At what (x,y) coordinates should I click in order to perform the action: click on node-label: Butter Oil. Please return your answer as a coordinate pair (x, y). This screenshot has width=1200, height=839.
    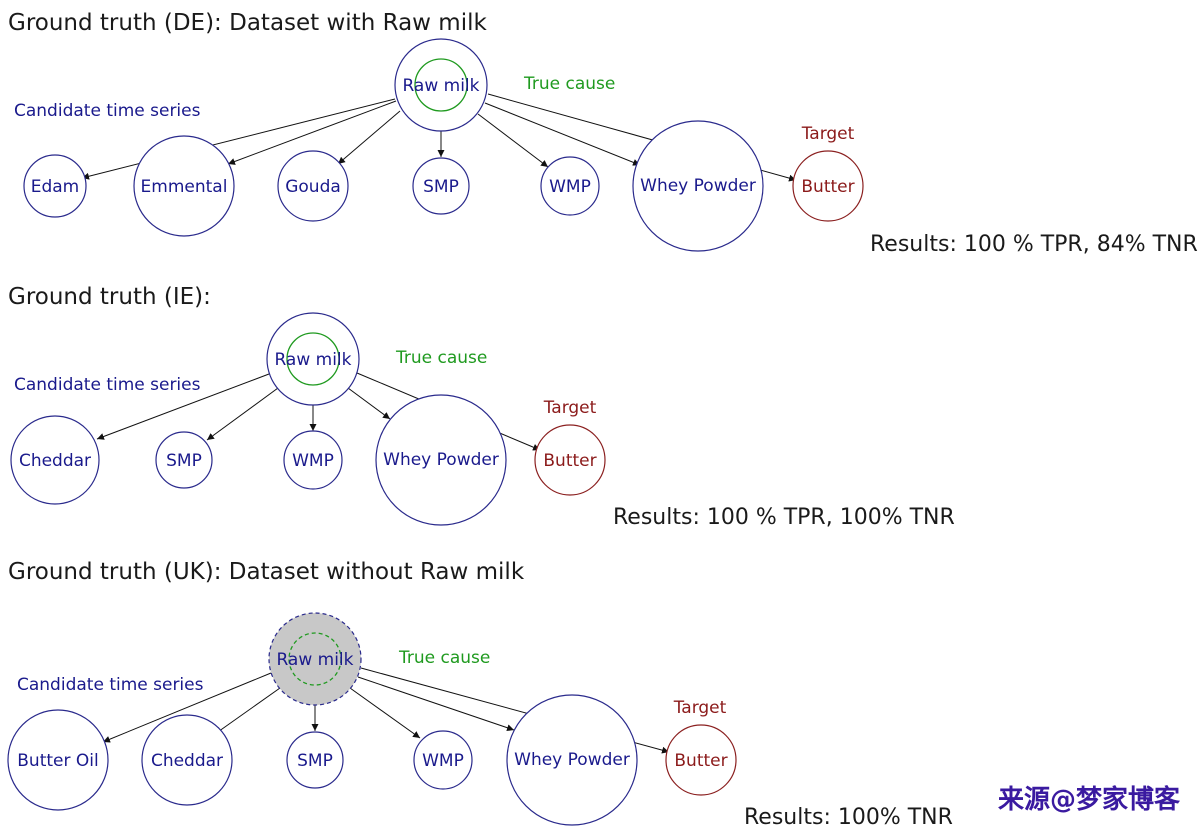
    Looking at the image, I should click on (57, 761).